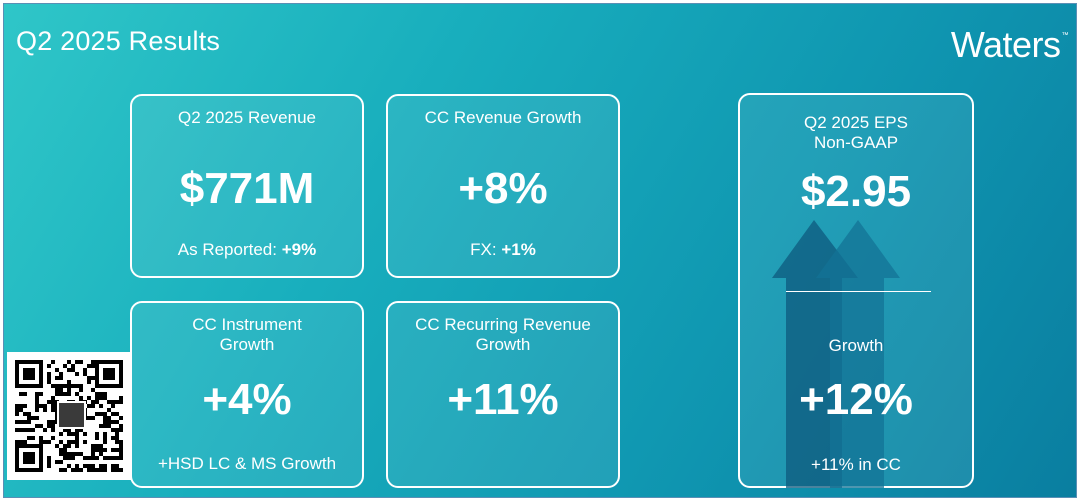 The image size is (1080, 501). I want to click on fx-foot-text: FX:, so click(486, 249).